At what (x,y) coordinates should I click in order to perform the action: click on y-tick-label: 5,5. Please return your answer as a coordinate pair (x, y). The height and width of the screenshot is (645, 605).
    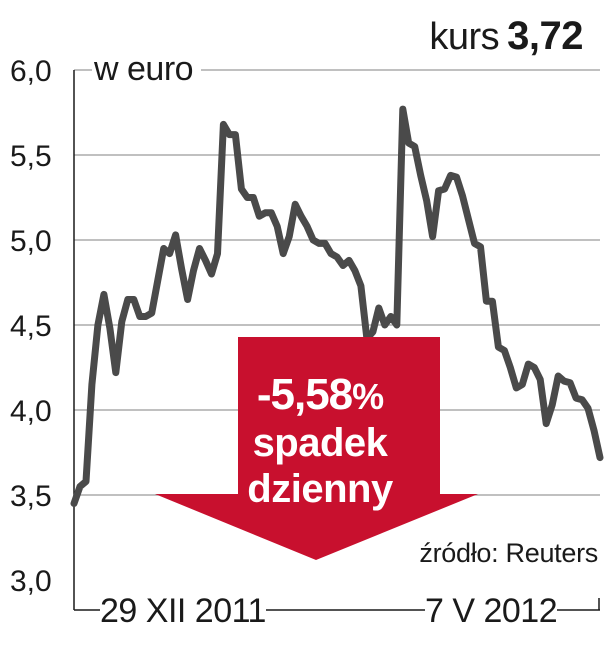
    Looking at the image, I should click on (31, 156).